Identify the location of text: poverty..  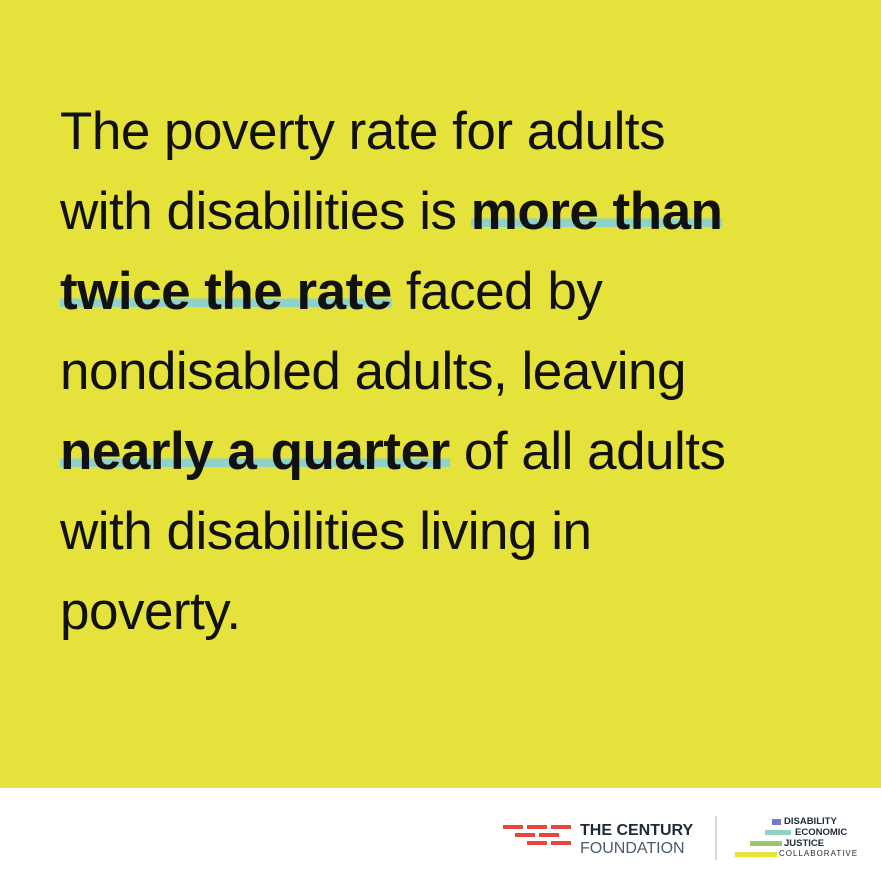
(150, 611).